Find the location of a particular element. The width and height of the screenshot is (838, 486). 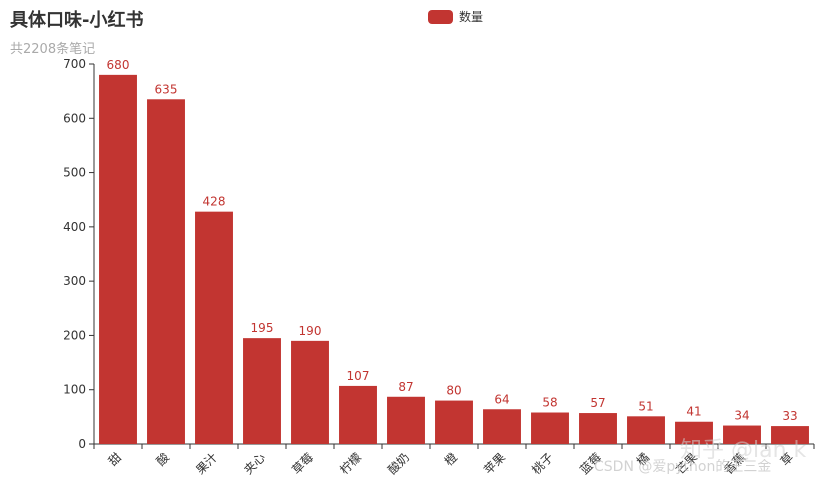

bar-value-label: 635 is located at coordinates (166, 89).